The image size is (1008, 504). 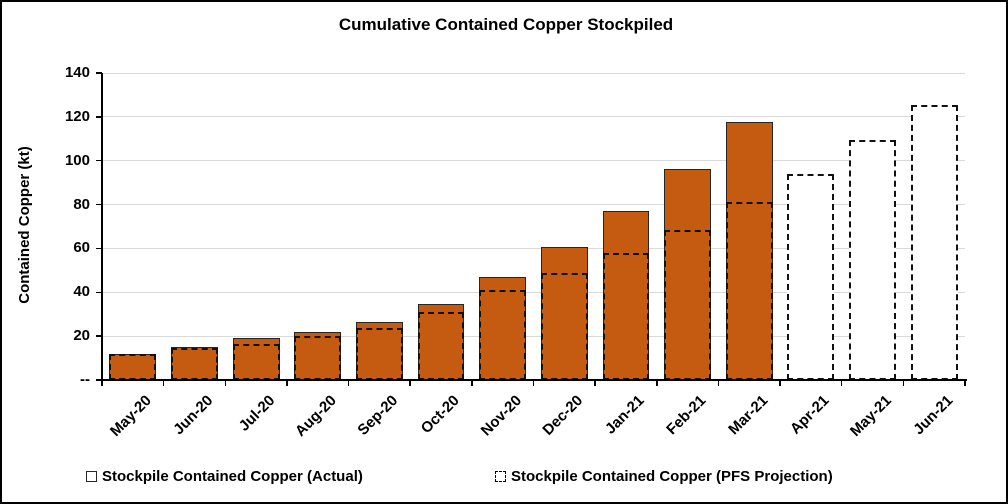 What do you see at coordinates (563, 415) in the screenshot?
I see `x-tick-label: Dec-20` at bounding box center [563, 415].